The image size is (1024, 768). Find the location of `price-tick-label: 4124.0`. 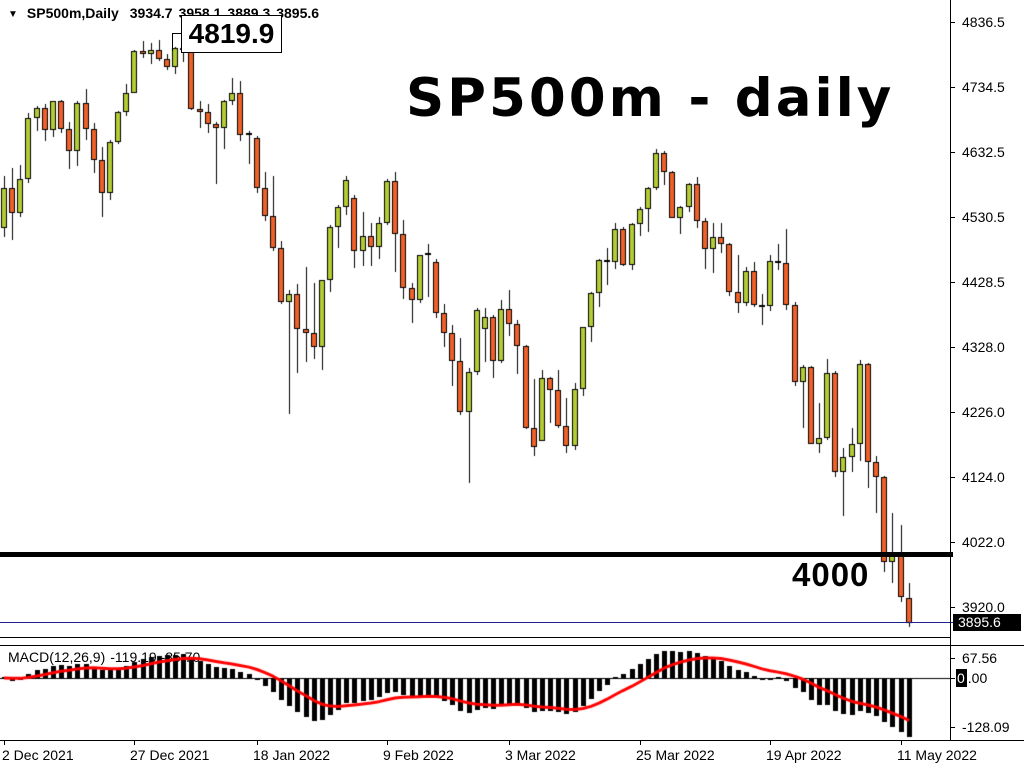

price-tick-label: 4124.0 is located at coordinates (983, 477).